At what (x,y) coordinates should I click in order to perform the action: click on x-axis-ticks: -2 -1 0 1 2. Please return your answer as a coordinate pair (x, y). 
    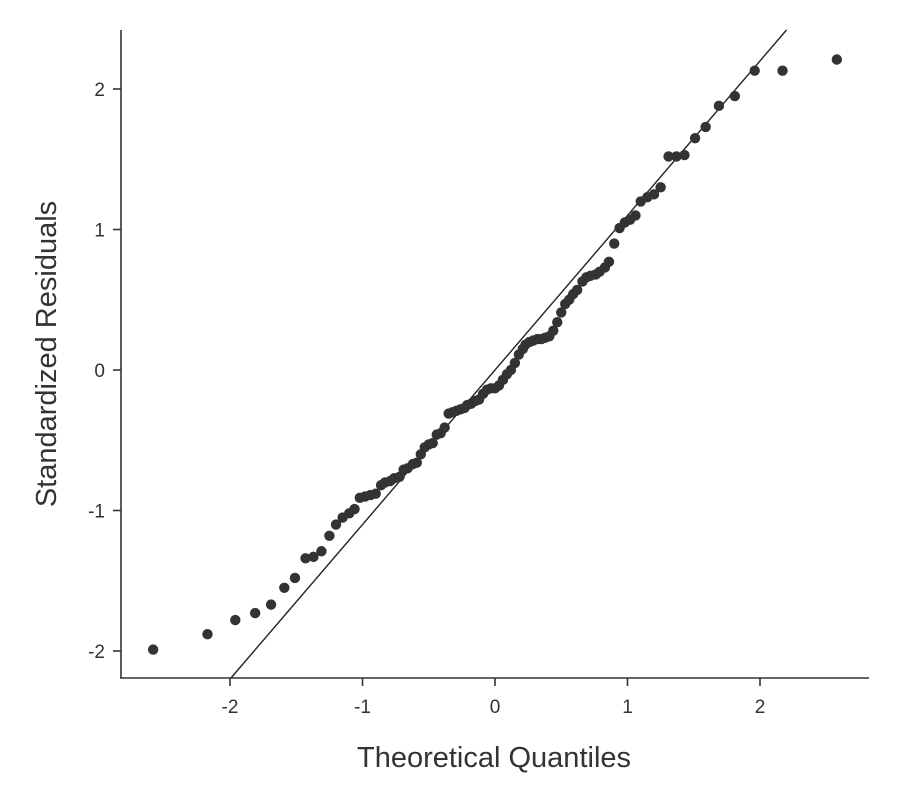
    Looking at the image, I should click on (494, 698).